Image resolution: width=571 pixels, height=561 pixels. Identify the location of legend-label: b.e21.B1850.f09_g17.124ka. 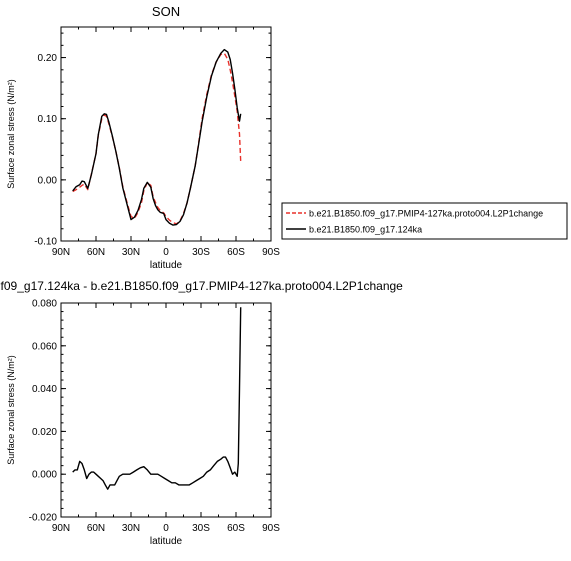
(365, 230).